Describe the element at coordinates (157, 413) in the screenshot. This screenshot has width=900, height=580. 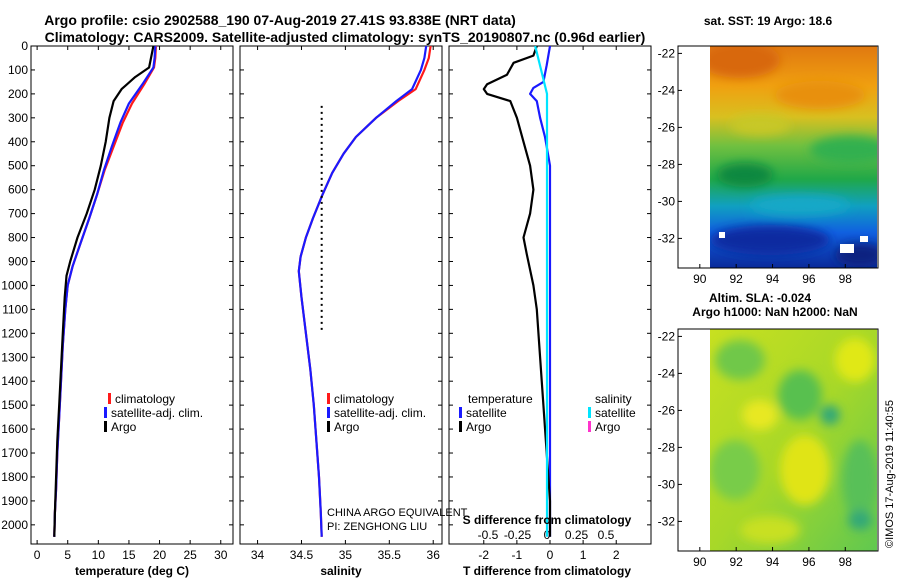
I see `legend-label-satellite: satellite-adj. clim.` at that location.